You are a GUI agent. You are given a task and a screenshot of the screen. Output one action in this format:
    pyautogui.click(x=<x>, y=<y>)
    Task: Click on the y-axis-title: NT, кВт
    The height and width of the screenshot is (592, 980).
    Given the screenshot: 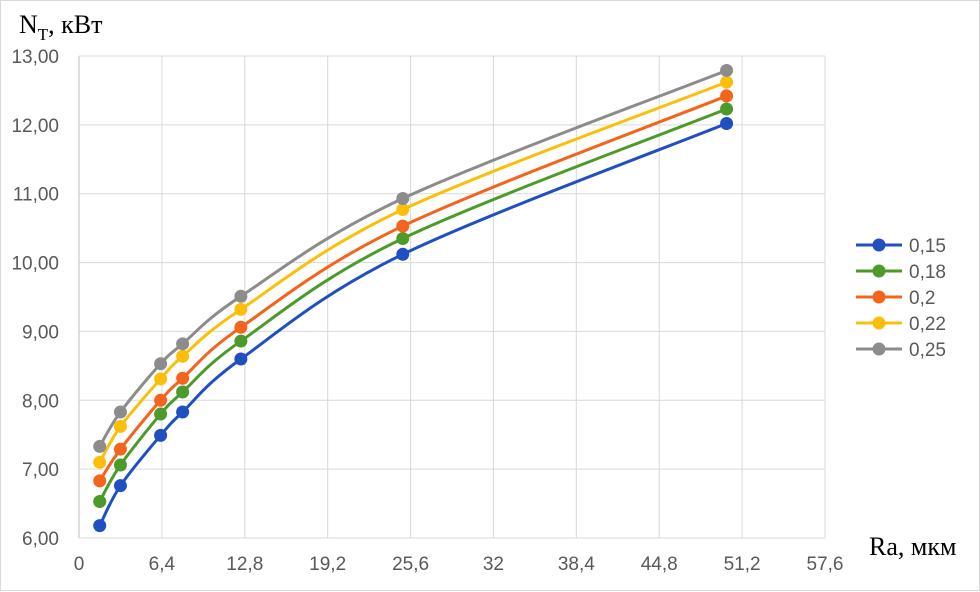 What is the action you would take?
    pyautogui.click(x=61, y=27)
    